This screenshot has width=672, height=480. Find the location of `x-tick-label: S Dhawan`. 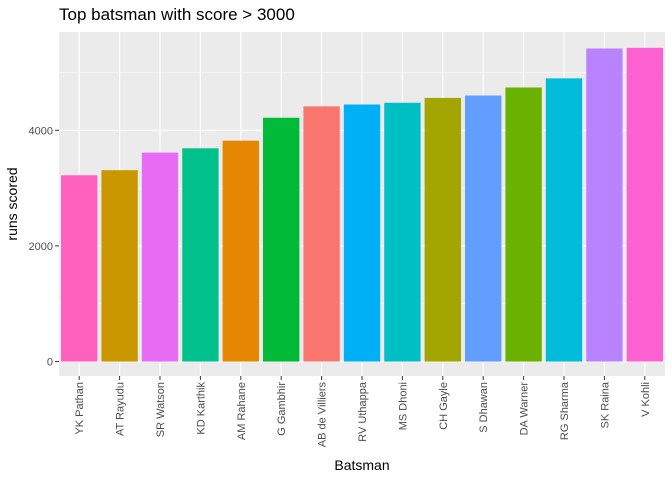

x-tick-label: S Dhawan is located at coordinates (484, 407).